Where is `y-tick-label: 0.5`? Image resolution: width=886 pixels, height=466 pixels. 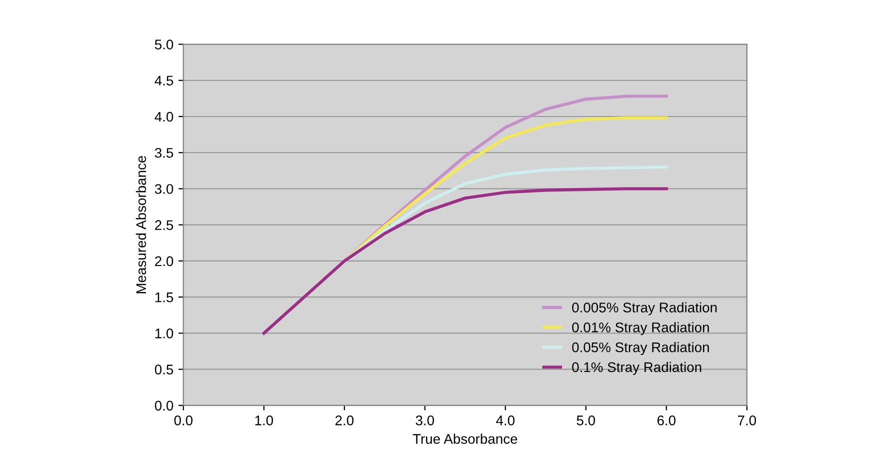
y-tick-label: 0.5 is located at coordinates (164, 369).